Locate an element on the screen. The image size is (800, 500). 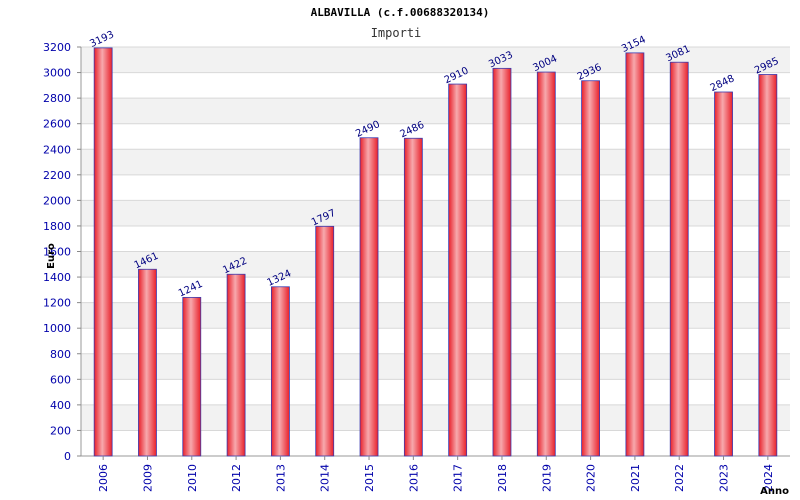
bar-2012 is located at coordinates (236, 365).